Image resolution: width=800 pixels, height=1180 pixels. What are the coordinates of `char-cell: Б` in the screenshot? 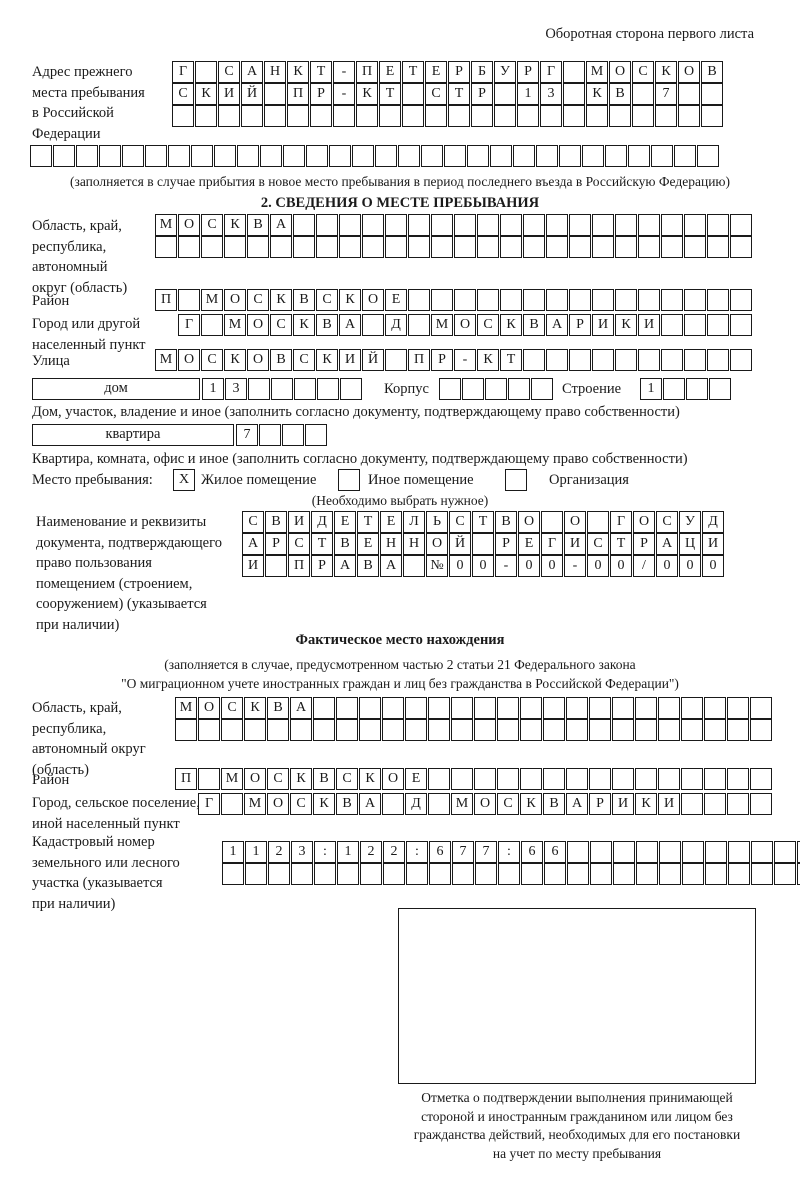 It's located at (482, 72).